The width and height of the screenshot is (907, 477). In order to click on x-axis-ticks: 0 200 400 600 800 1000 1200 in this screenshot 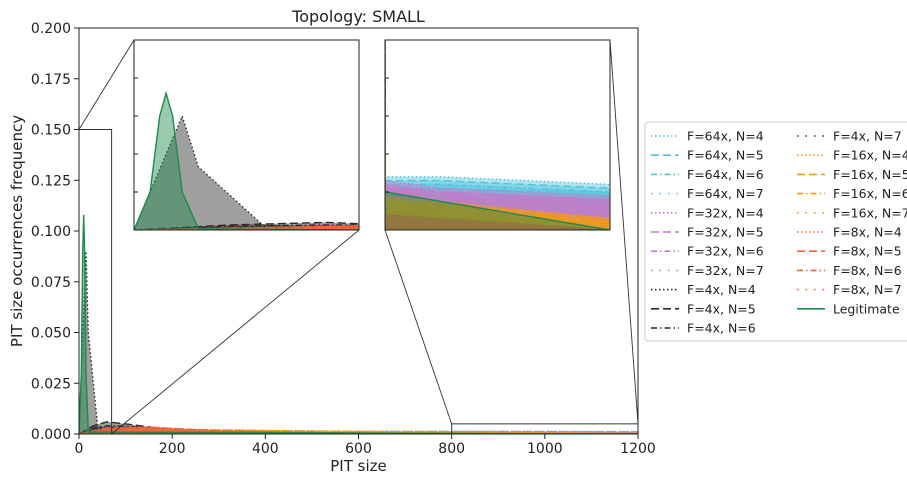, I will do `click(365, 445)`.